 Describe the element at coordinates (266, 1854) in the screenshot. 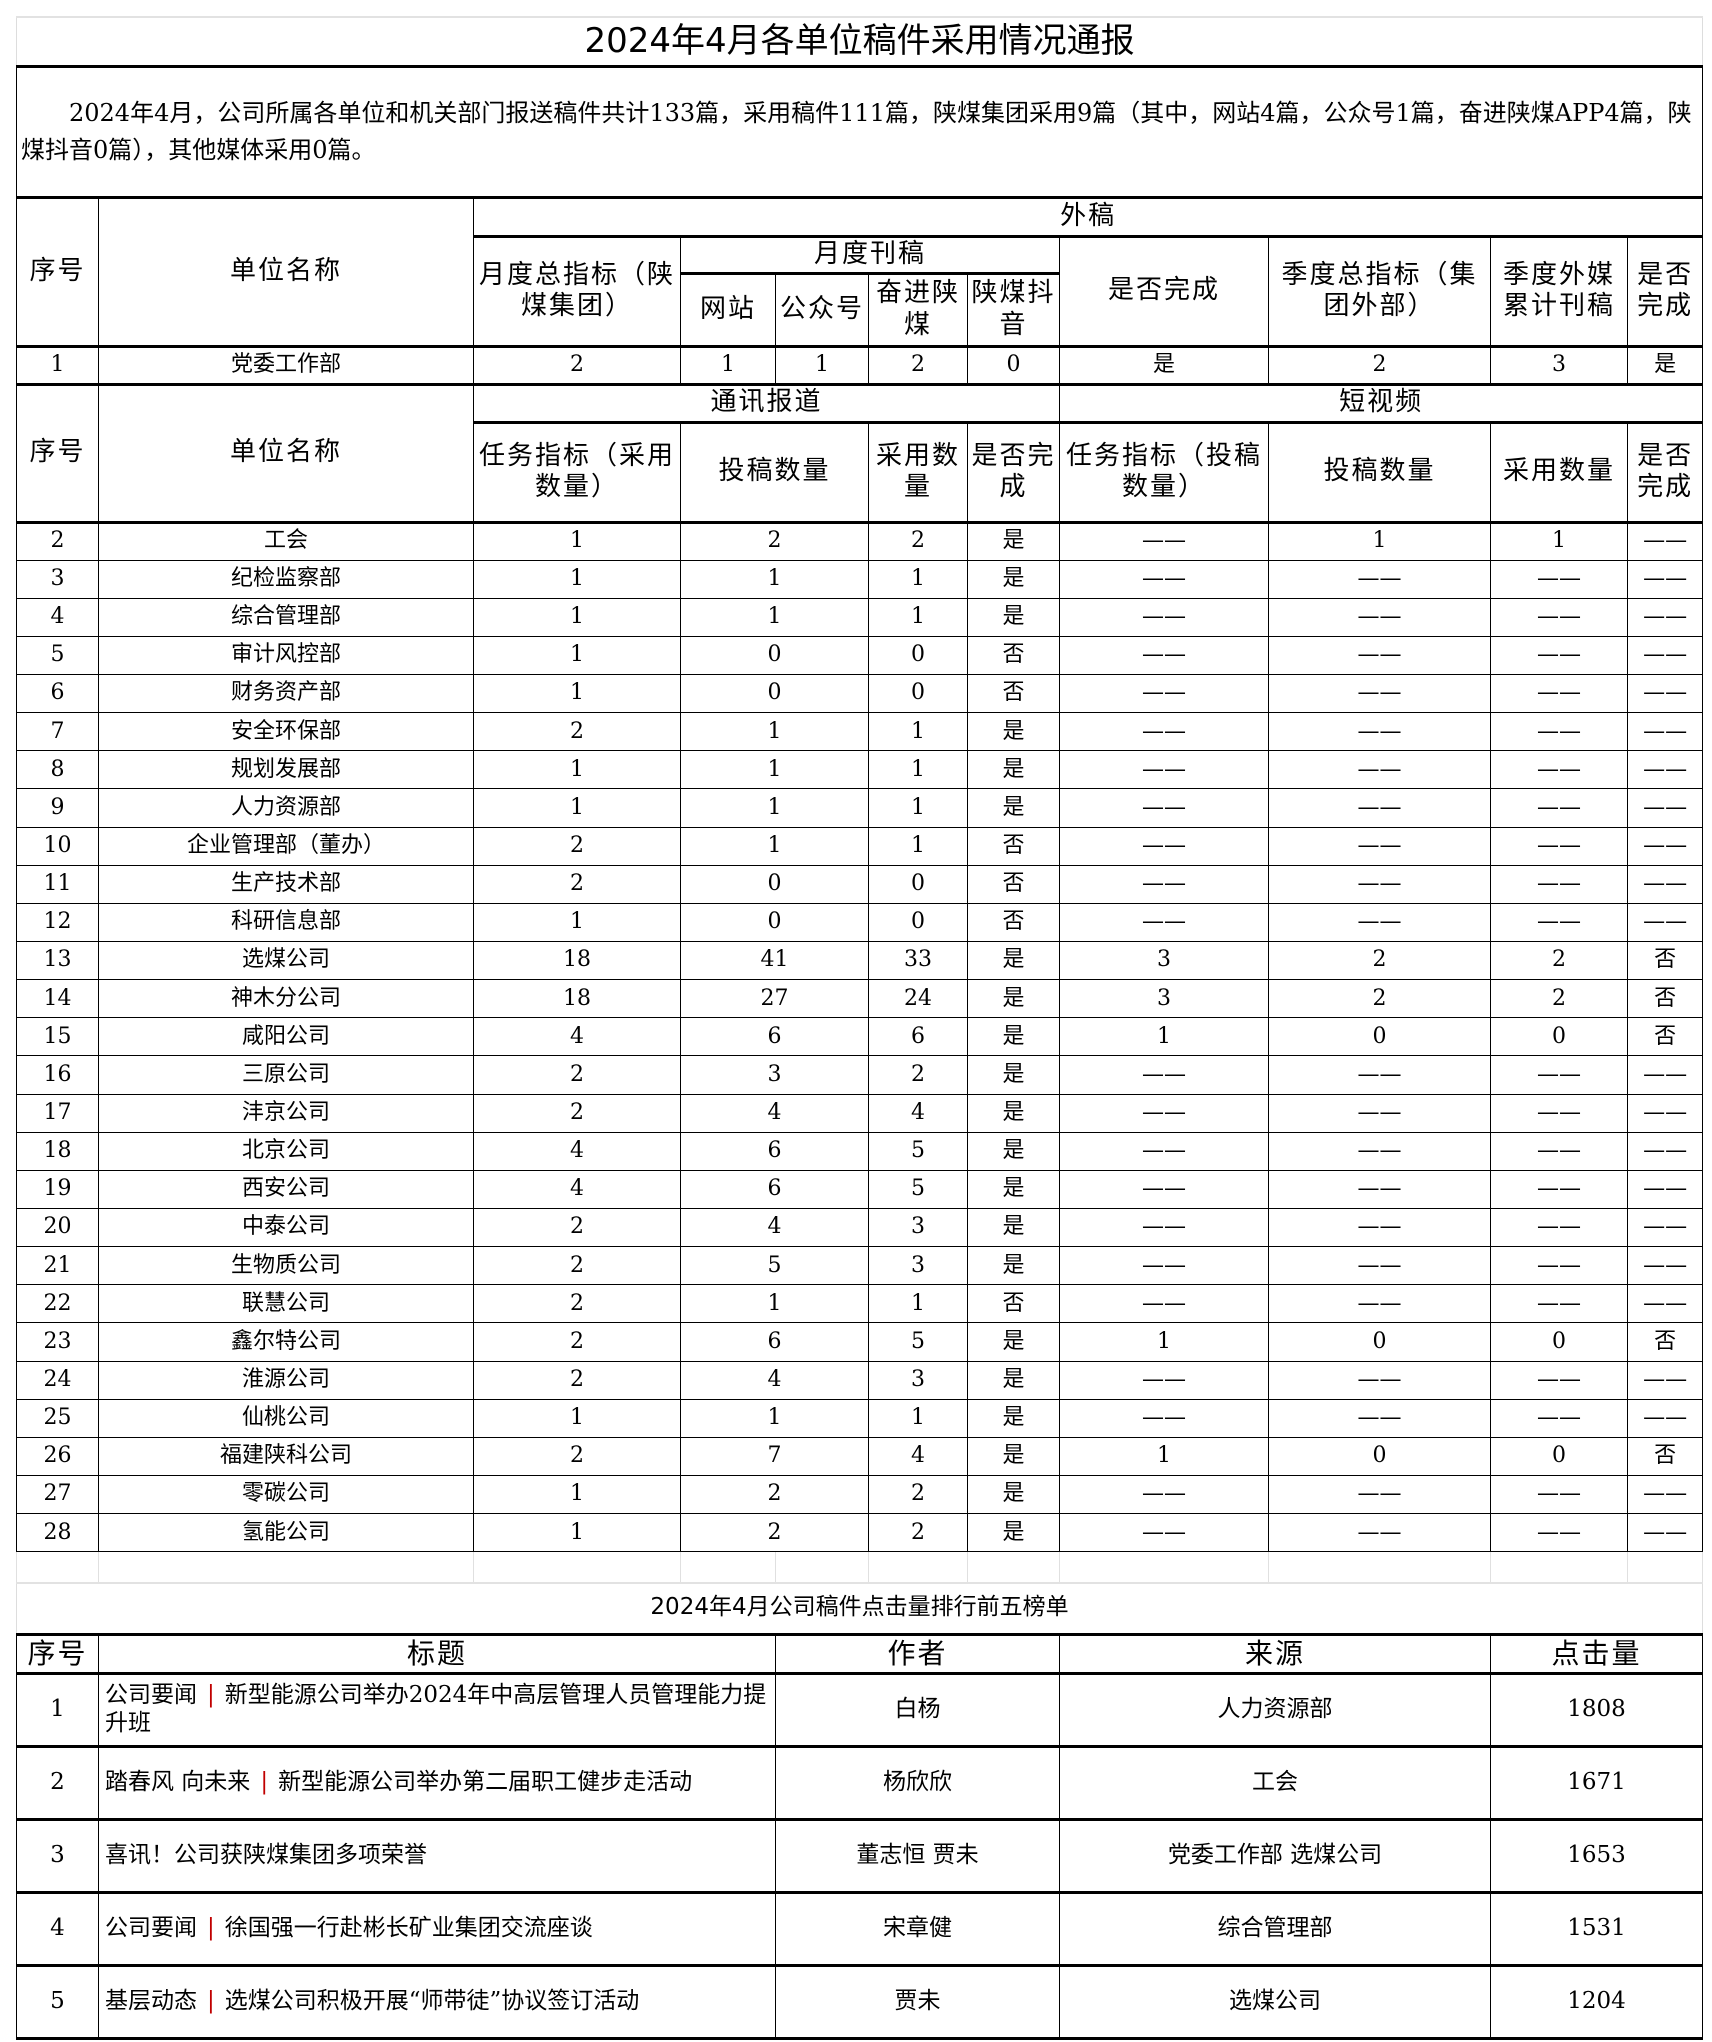

I see `headline-link: 喜讯！公司获陕煤集团多项荣誉` at that location.